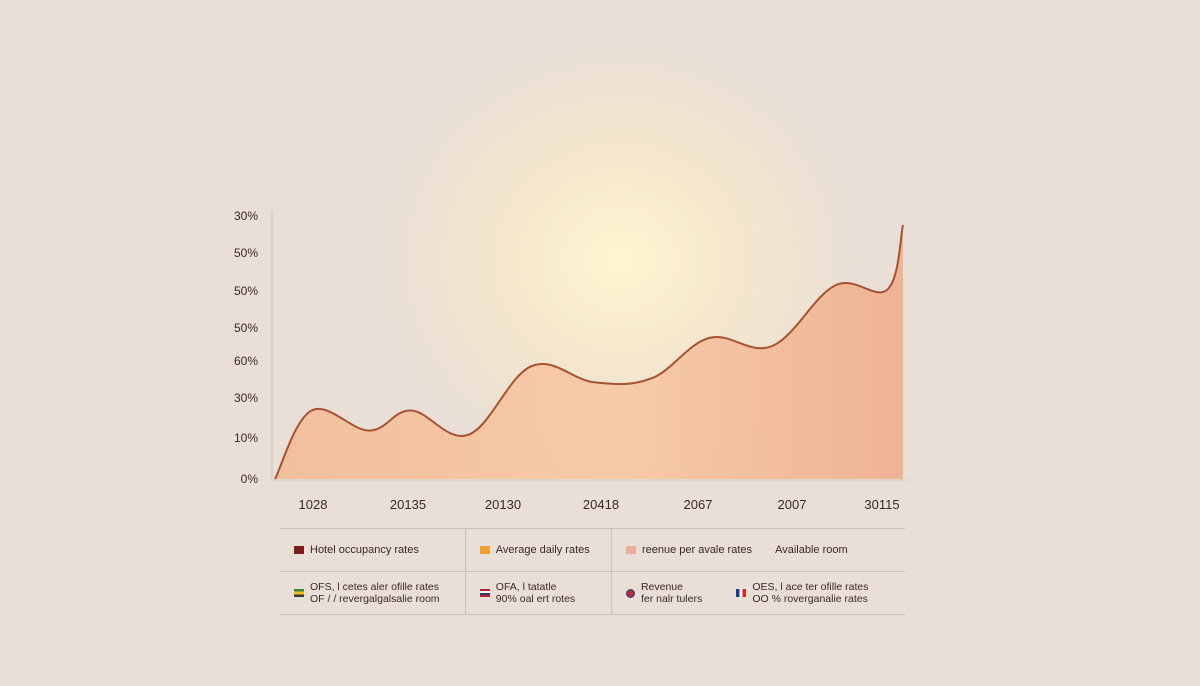 This screenshot has height=686, width=1200. I want to click on legend-item: Average daily rates, so click(538, 550).